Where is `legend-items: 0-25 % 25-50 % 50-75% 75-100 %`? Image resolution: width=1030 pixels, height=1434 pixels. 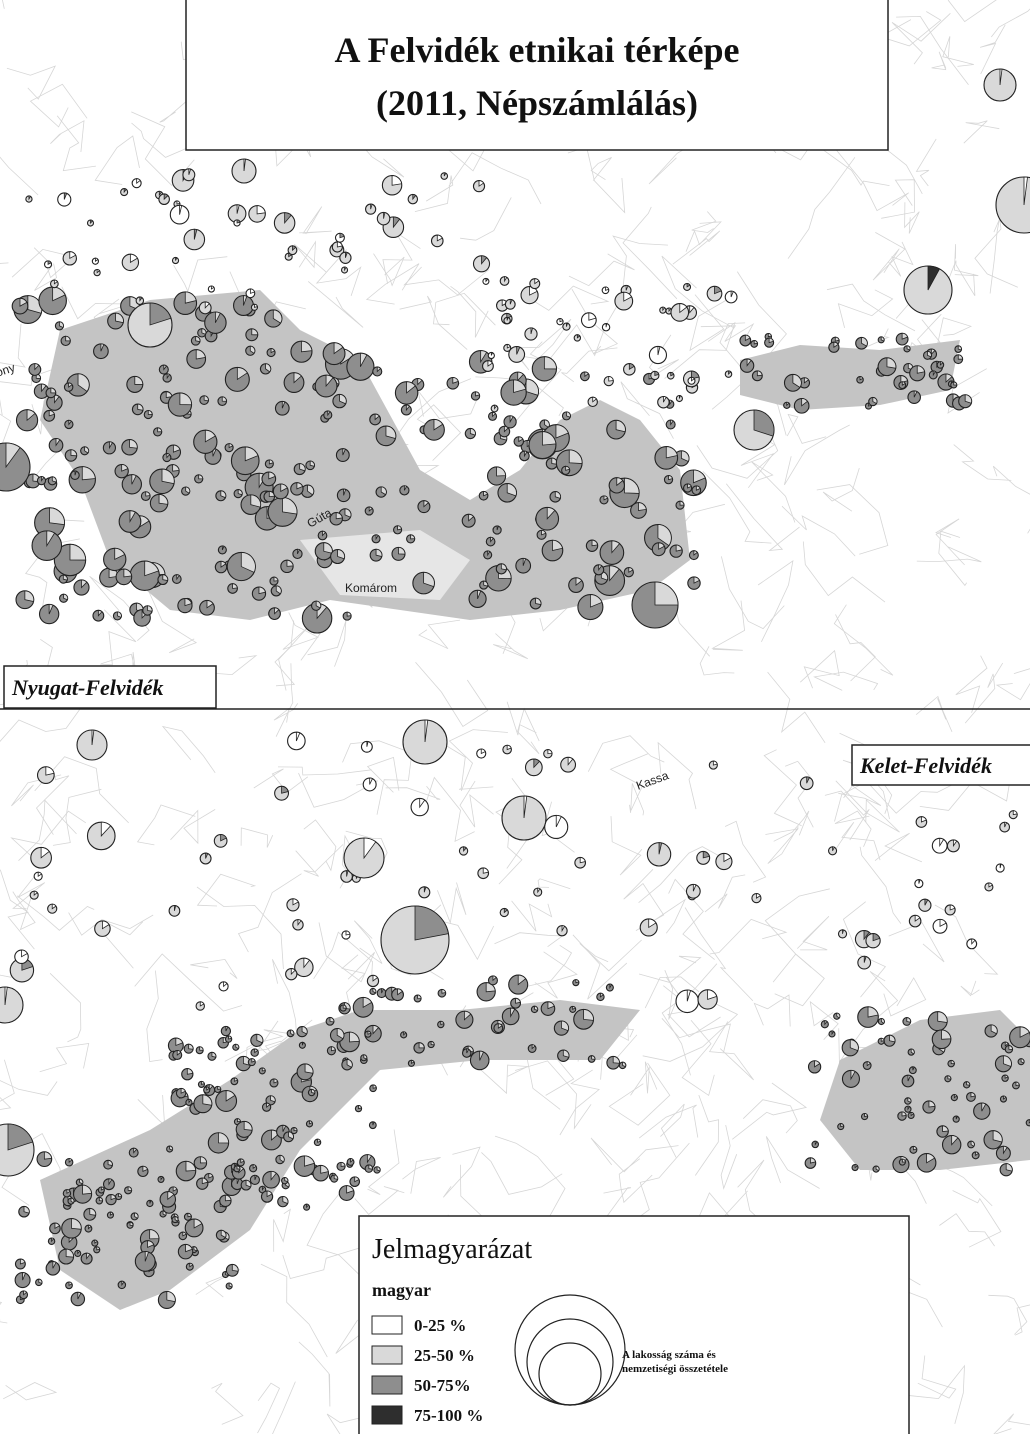
legend-items: 0-25 % 25-50 % 50-75% 75-100 % is located at coordinates (427, 1370).